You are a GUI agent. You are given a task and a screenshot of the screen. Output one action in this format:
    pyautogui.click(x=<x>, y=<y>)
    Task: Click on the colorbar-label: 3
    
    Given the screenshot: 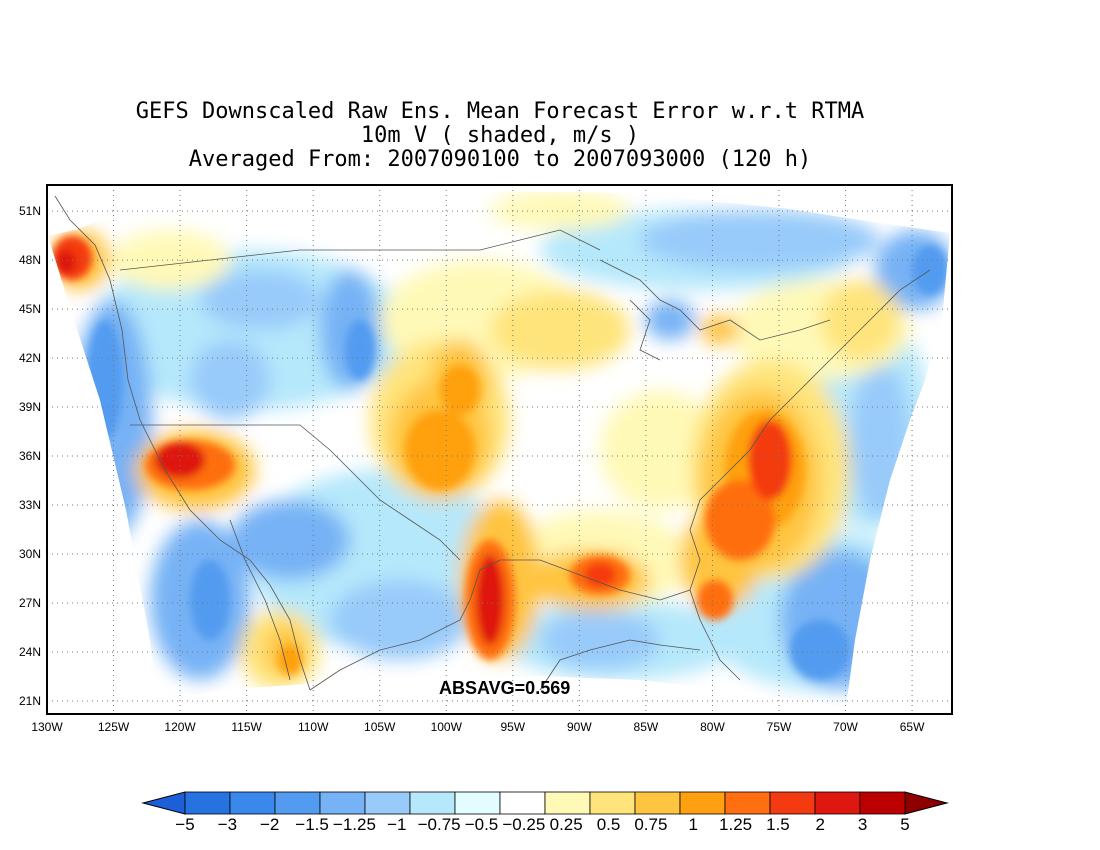 What is the action you would take?
    pyautogui.click(x=862, y=824)
    